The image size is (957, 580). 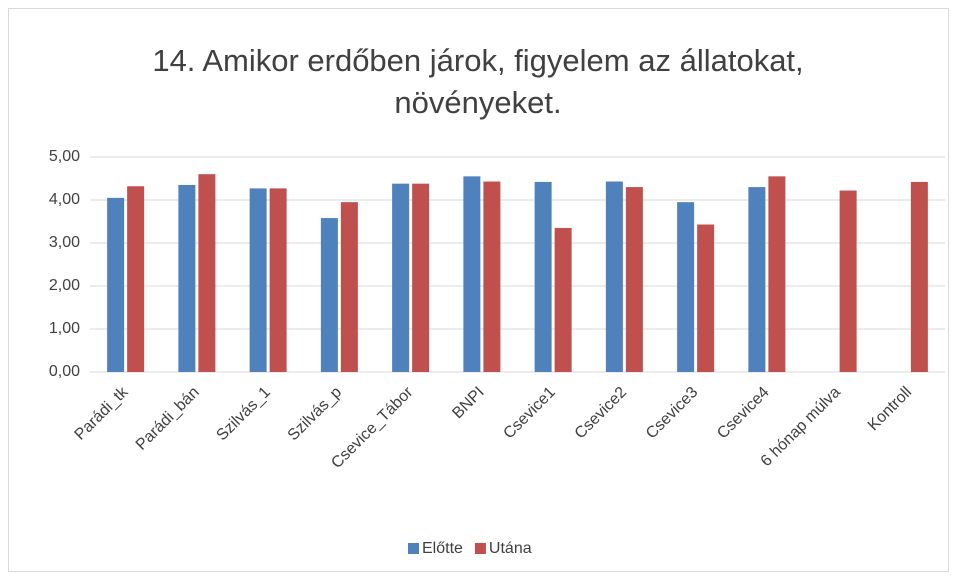 I want to click on y-tick-label: 4,00, so click(x=64, y=199).